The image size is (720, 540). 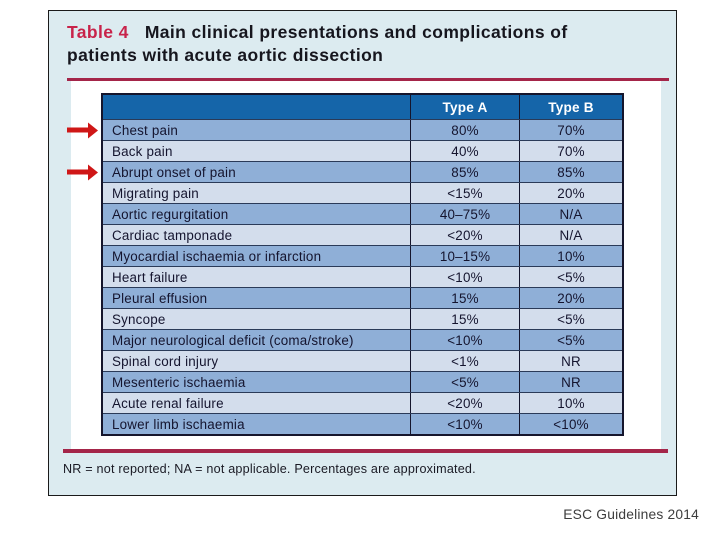 What do you see at coordinates (570, 172) in the screenshot?
I see `type-b-value-cell: 85%` at bounding box center [570, 172].